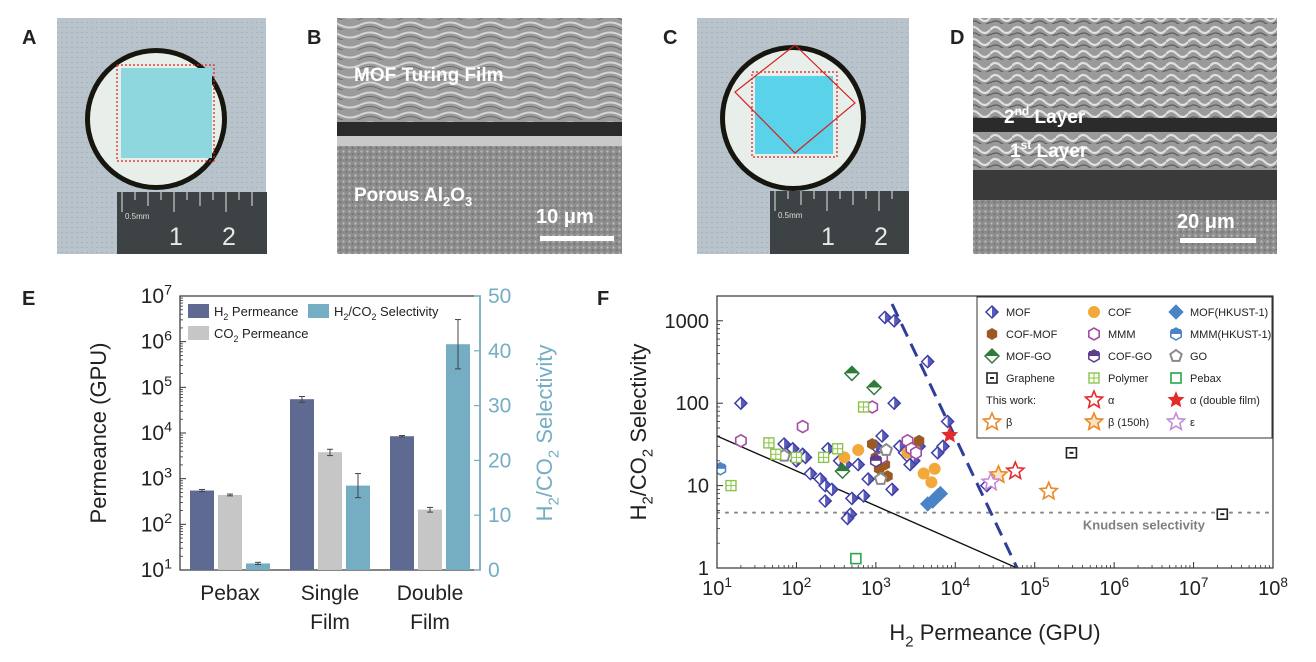 Image resolution: width=1316 pixels, height=662 pixels. What do you see at coordinates (1206, 222) in the screenshot?
I see `scale-bar-label-d: 20 μm` at bounding box center [1206, 222].